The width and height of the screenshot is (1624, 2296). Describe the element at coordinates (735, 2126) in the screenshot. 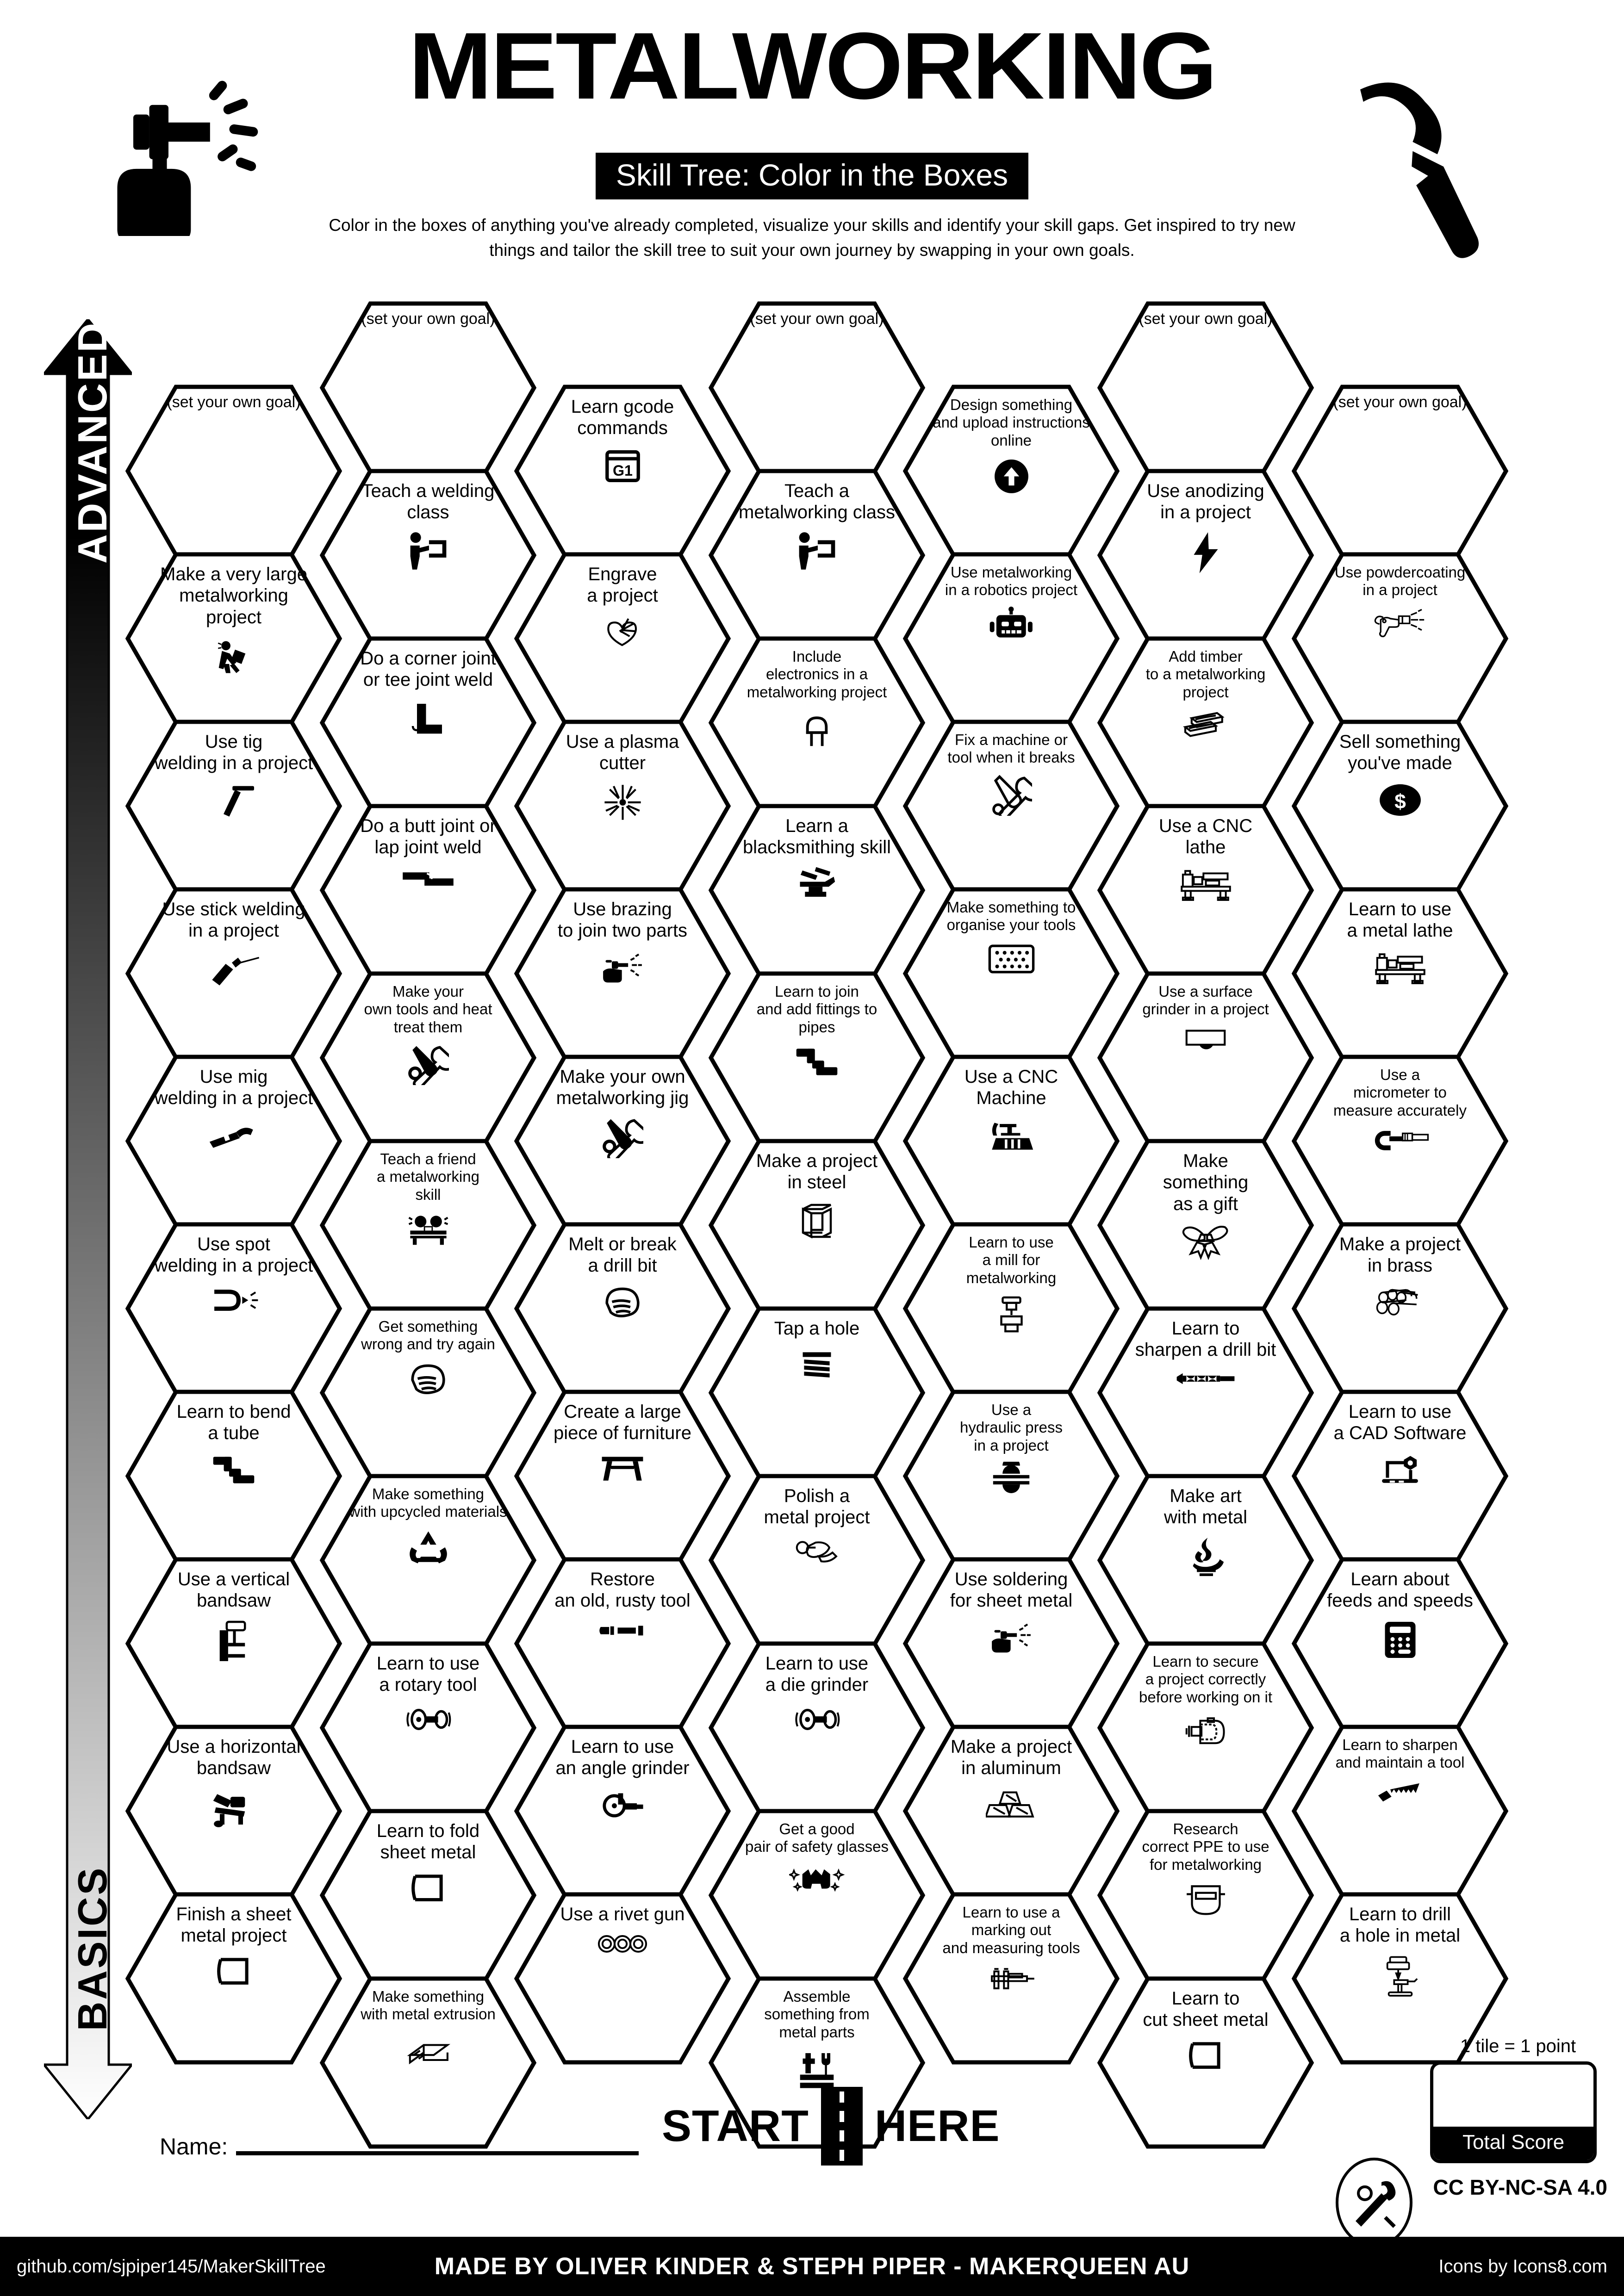

I see `start-label: START` at that location.